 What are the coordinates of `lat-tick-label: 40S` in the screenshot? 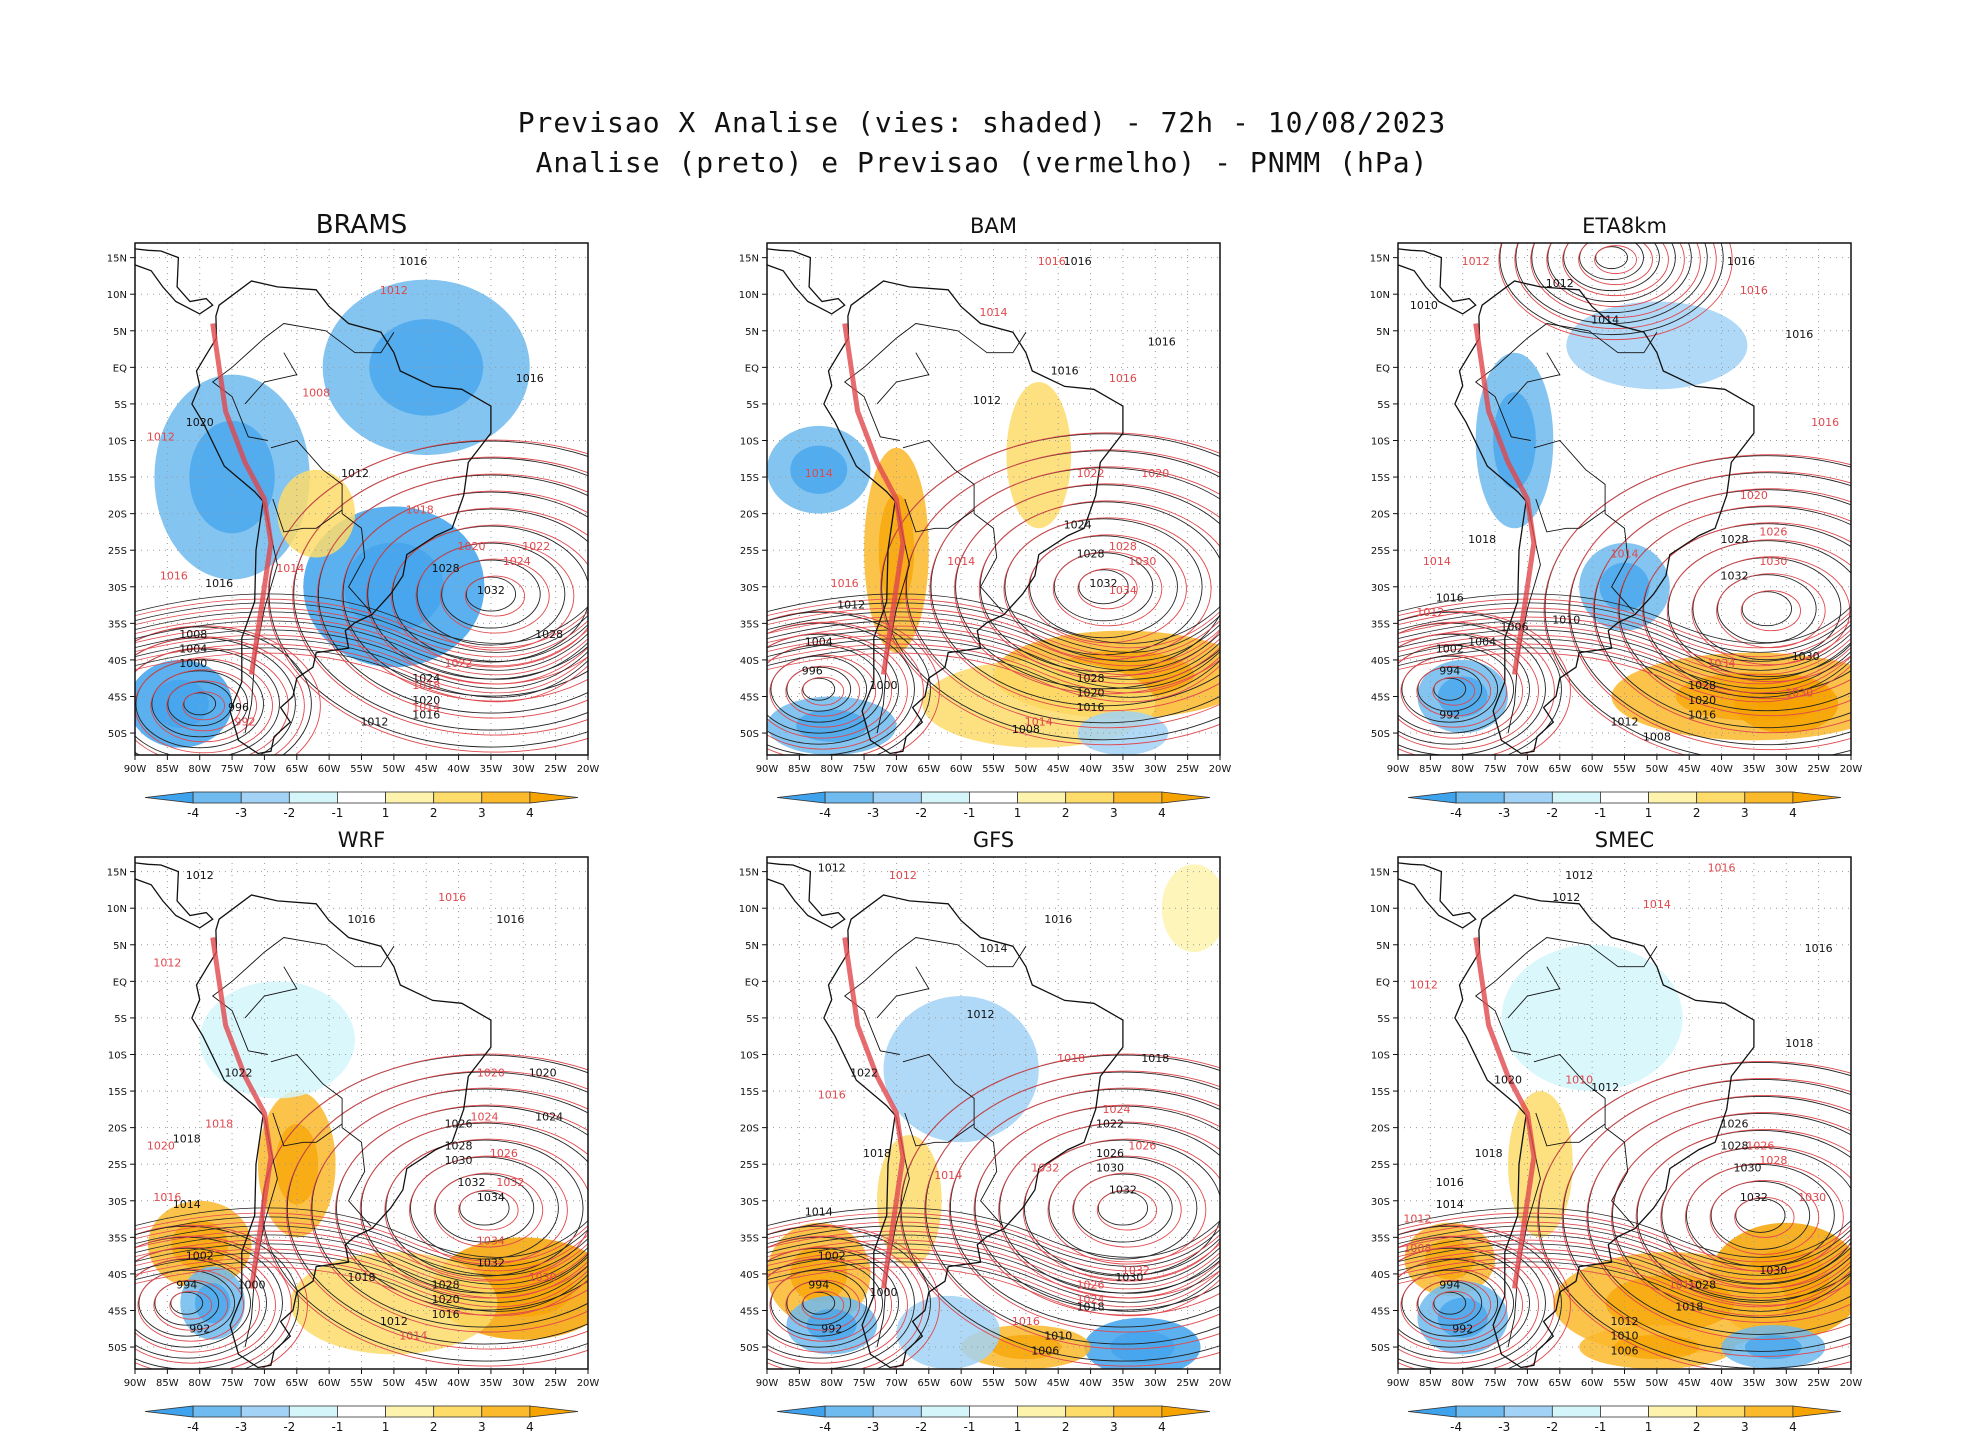 It's located at (117, 1275).